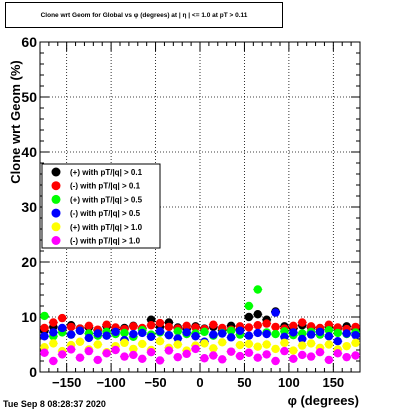 The height and width of the screenshot is (414, 400). What do you see at coordinates (106, 227) in the screenshot?
I see `legend-label: (+) with pT/|q| > 1.0` at bounding box center [106, 227].